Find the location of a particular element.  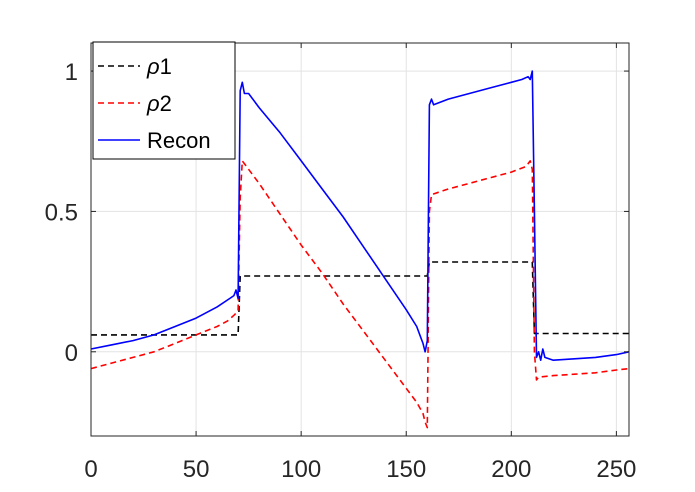

legend: ρ1 ρ2 Recon is located at coordinates (164, 100).